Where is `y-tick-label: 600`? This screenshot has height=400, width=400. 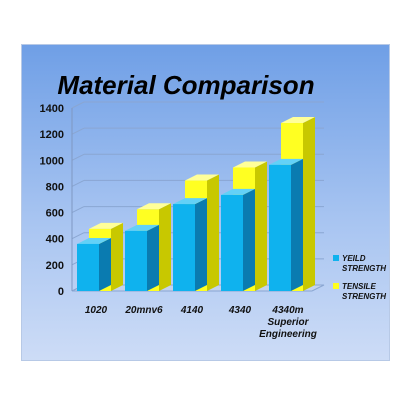
y-tick-label: 600 is located at coordinates (55, 214).